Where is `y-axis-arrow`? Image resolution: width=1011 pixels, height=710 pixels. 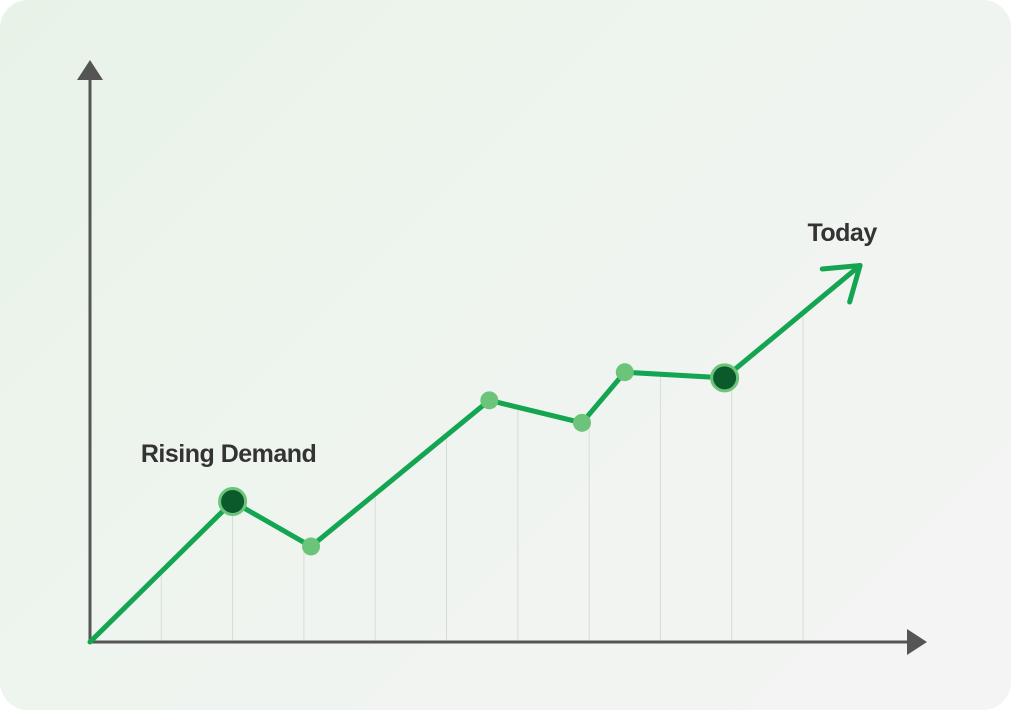
y-axis-arrow is located at coordinates (90, 70).